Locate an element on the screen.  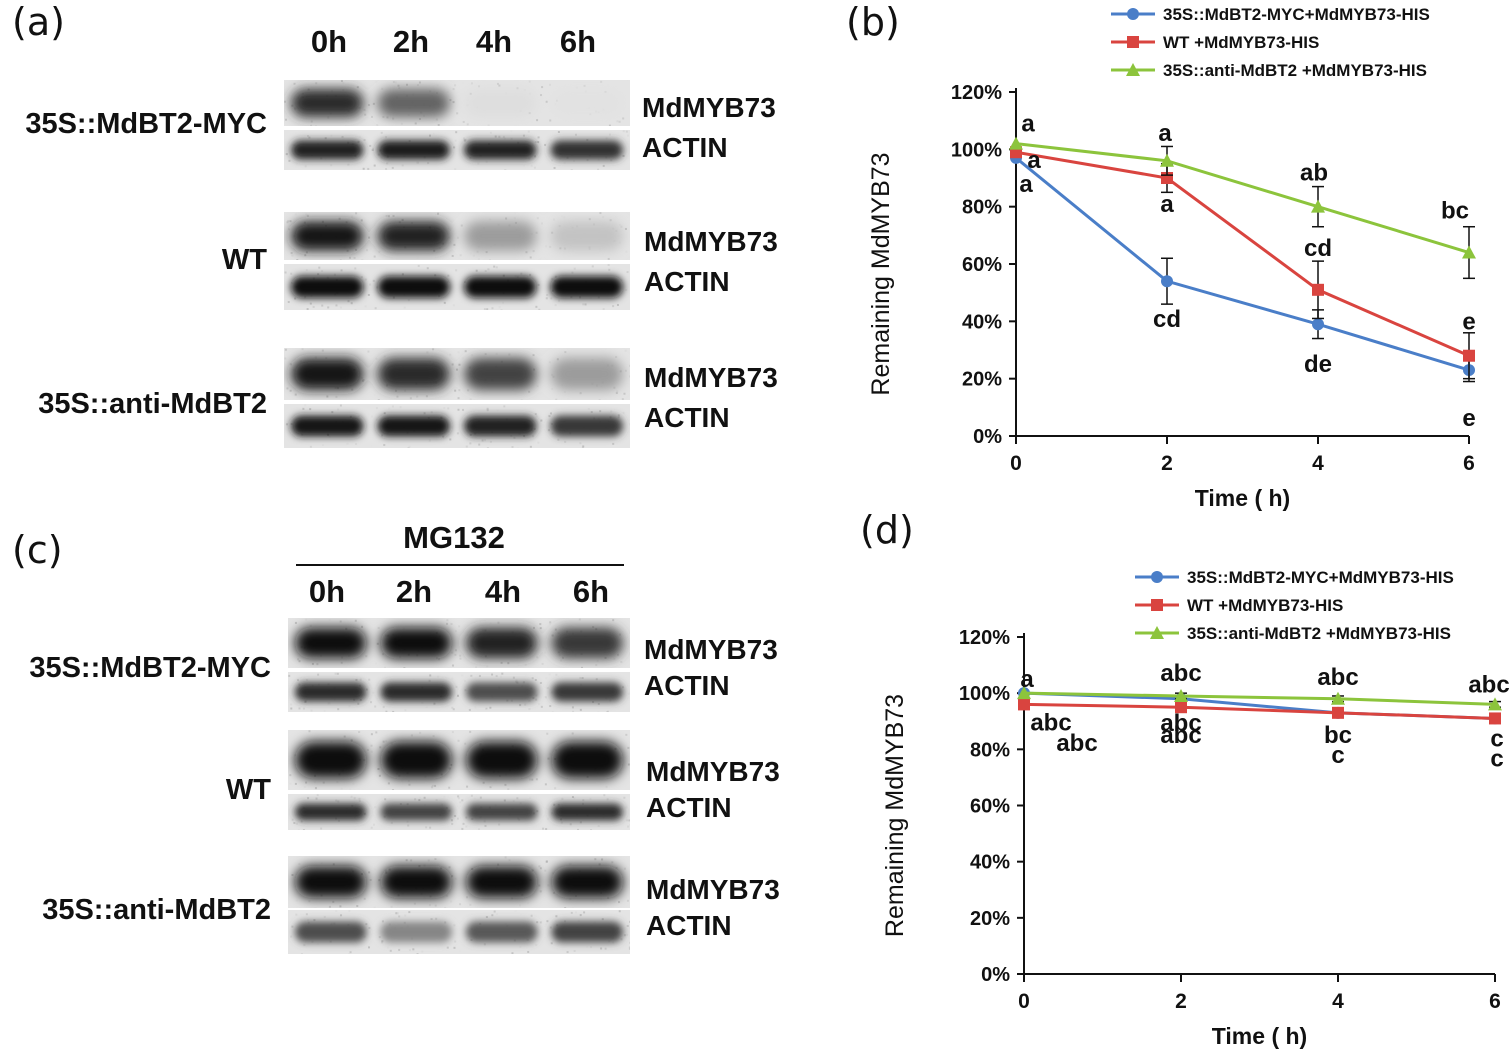
significance-label: abc is located at coordinates (1337, 677).